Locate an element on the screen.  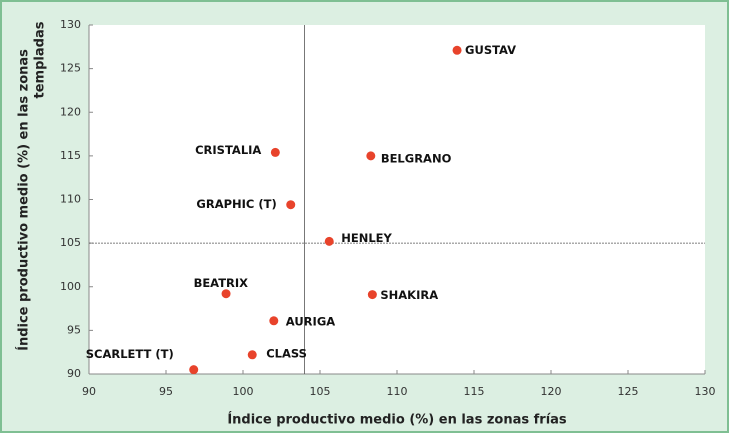
y-tick-label: 120 is located at coordinates (70, 111).